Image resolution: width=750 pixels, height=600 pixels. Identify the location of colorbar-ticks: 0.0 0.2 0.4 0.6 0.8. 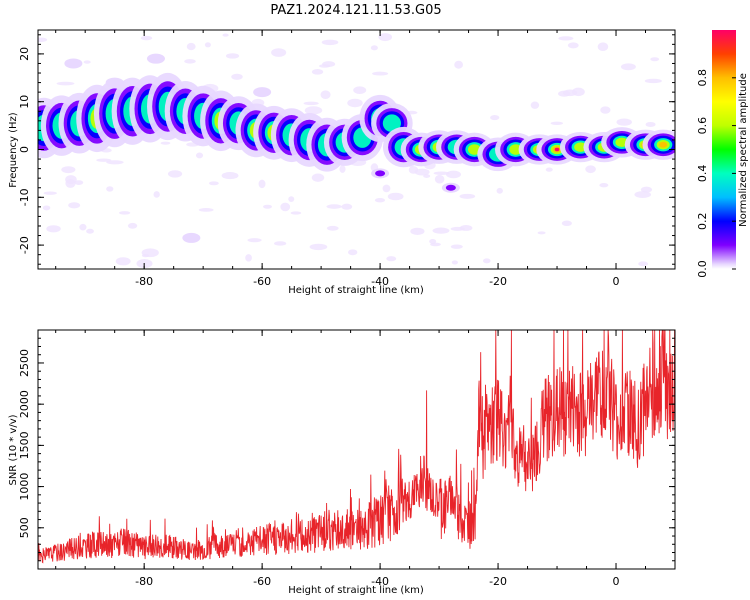
(716, 173).